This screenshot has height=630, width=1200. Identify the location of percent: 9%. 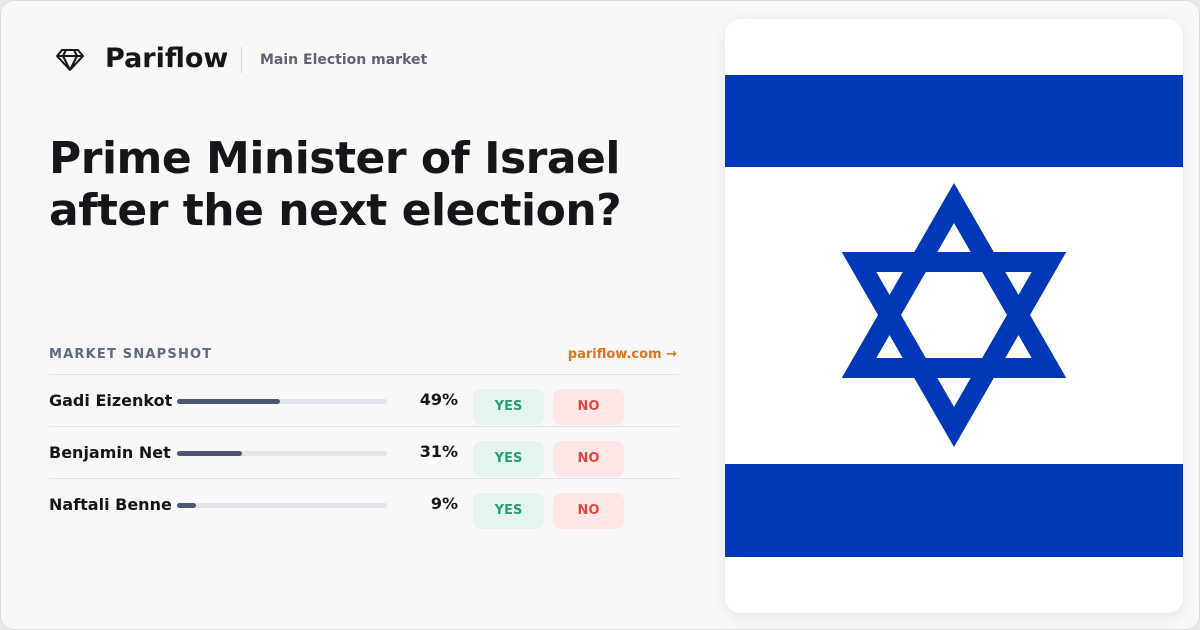
(444, 503).